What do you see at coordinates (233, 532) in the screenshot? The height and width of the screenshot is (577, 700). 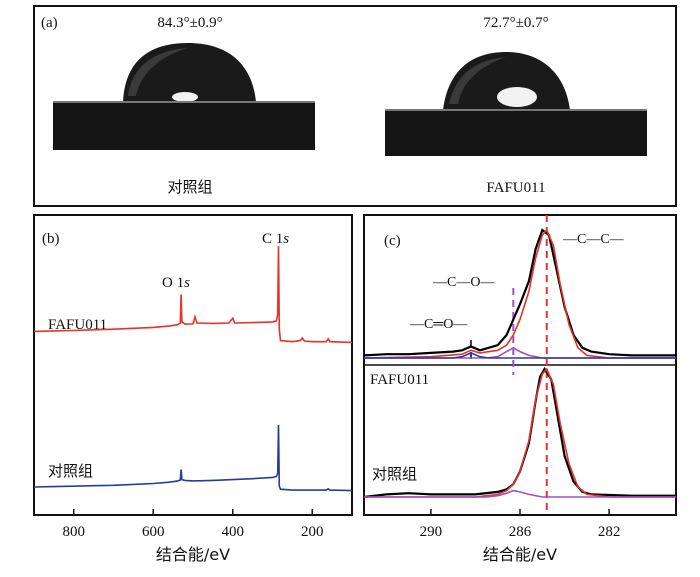 I see `x-tick-label: 400` at bounding box center [233, 532].